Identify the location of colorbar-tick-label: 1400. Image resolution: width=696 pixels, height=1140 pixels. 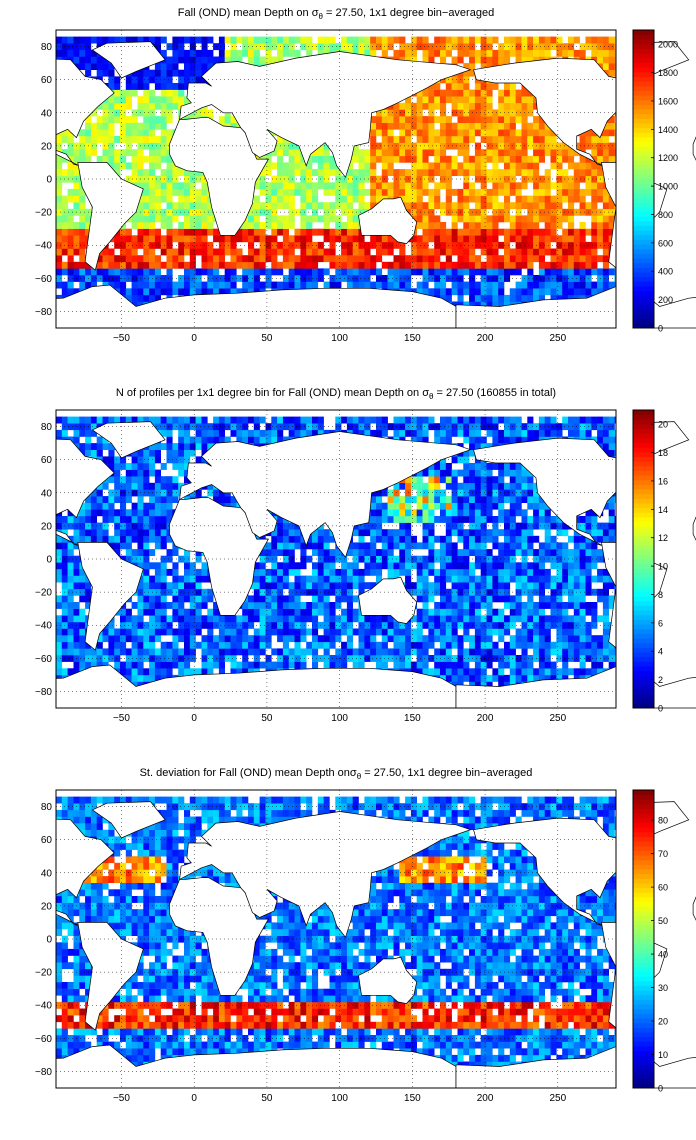
(668, 130).